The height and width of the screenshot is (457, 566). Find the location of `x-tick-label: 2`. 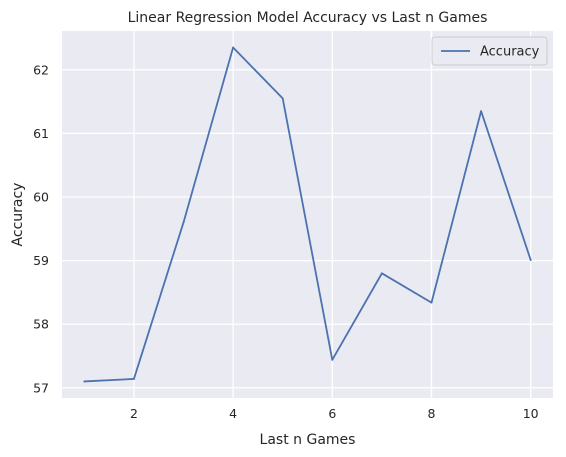

x-tick-label: 2 is located at coordinates (134, 413).